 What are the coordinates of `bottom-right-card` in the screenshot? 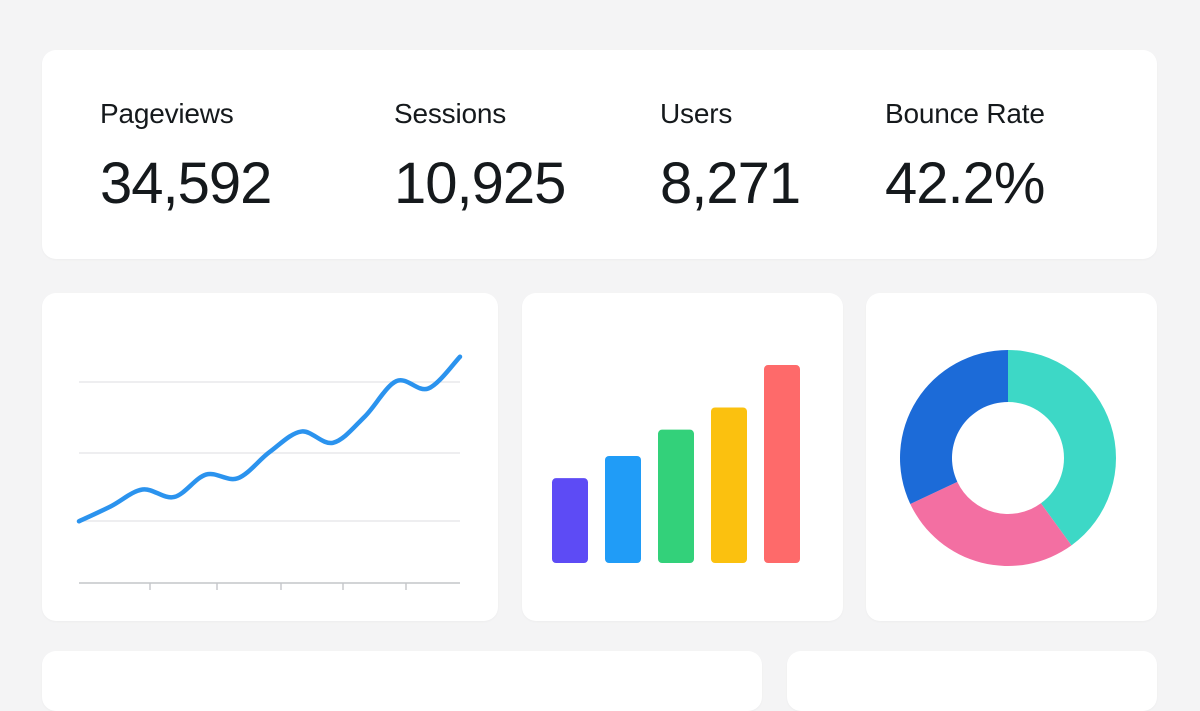 It's located at (972, 681).